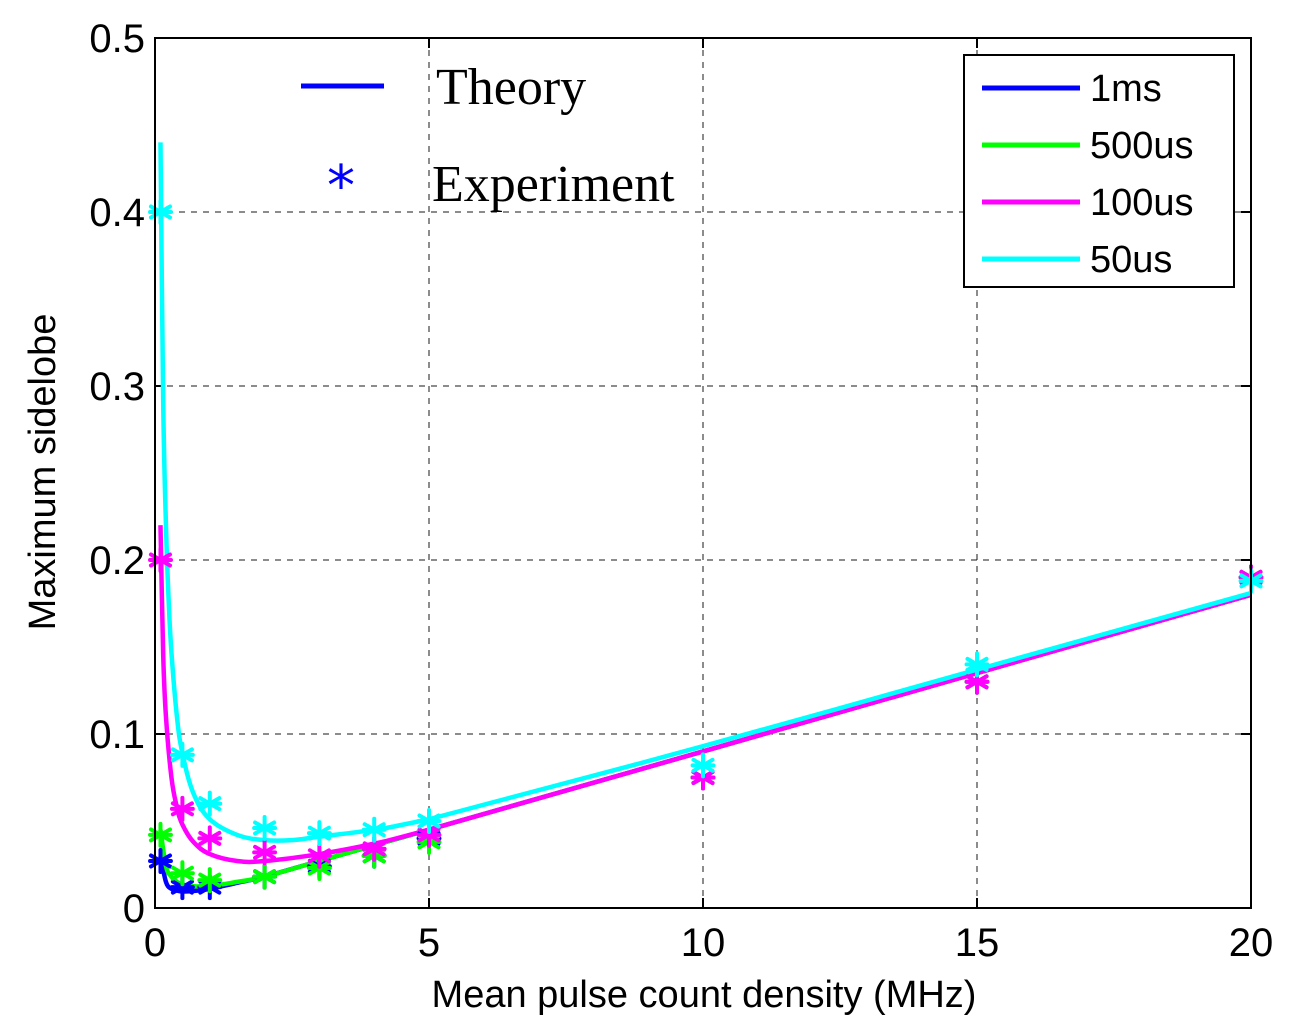  Describe the element at coordinates (134, 909) in the screenshot. I see `y-tick-label: 0` at that location.